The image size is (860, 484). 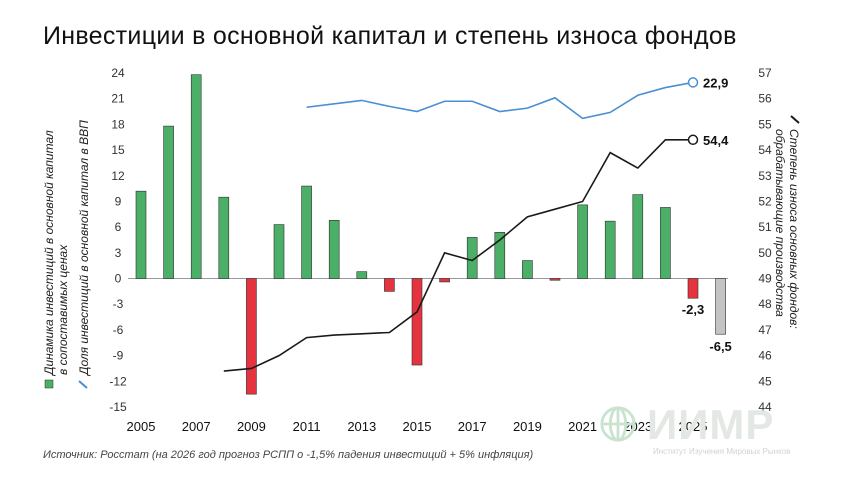 What do you see at coordinates (765, 253) in the screenshot?
I see `right-tick-label: 50` at bounding box center [765, 253].